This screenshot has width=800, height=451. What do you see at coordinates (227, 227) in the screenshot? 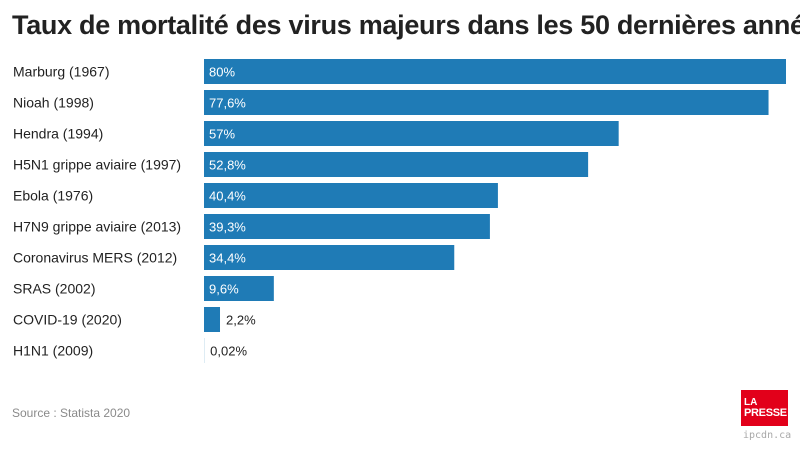
I see `value-label: 39,3%` at bounding box center [227, 227].